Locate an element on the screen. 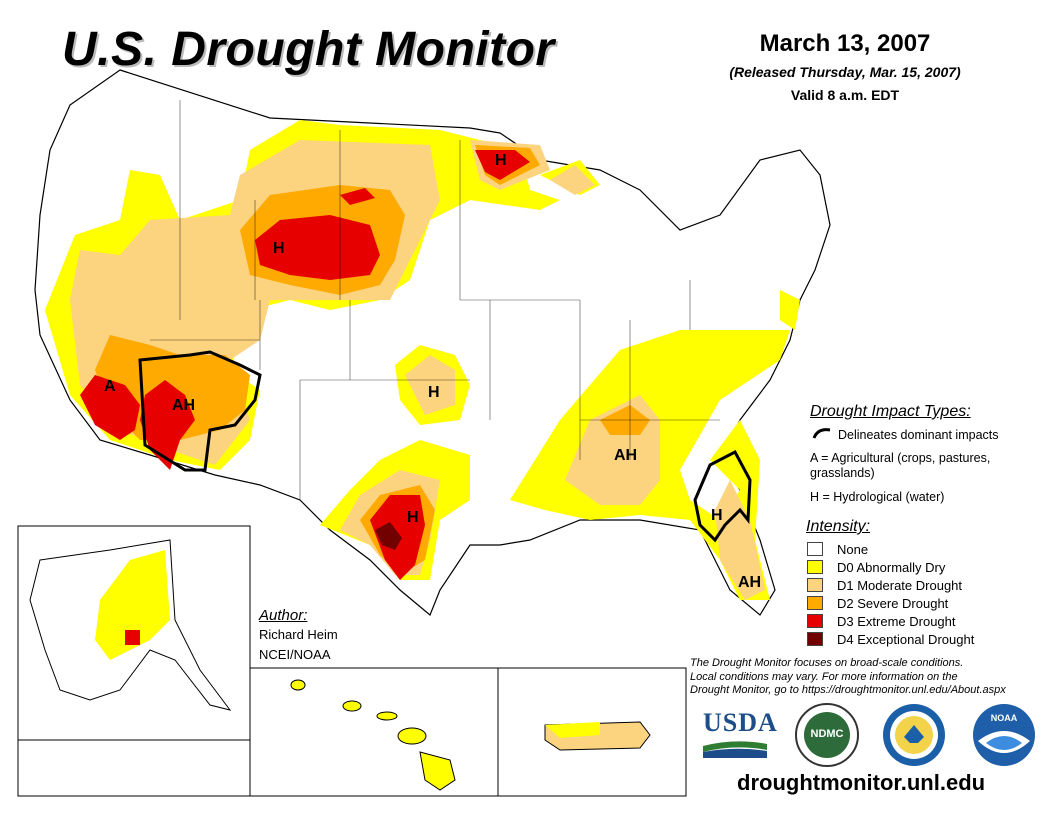 The width and height of the screenshot is (1056, 816). label-wyoming: H is located at coordinates (279, 248).